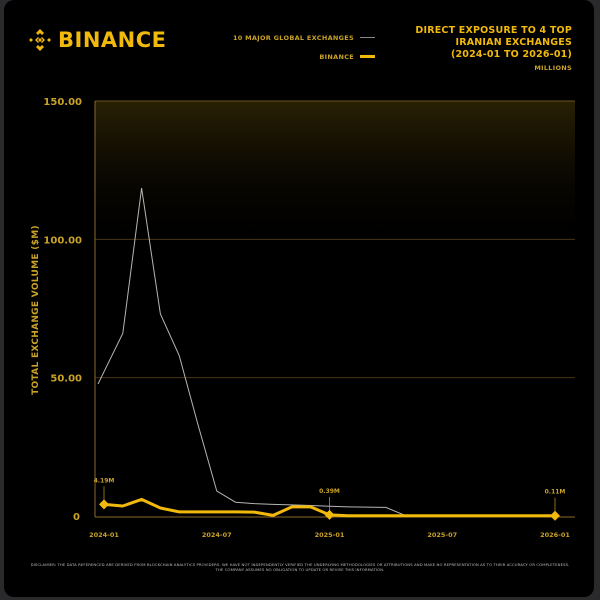 Image resolution: width=600 pixels, height=600 pixels. What do you see at coordinates (553, 68) in the screenshot?
I see `chart-units: MILLIONS` at bounding box center [553, 68].